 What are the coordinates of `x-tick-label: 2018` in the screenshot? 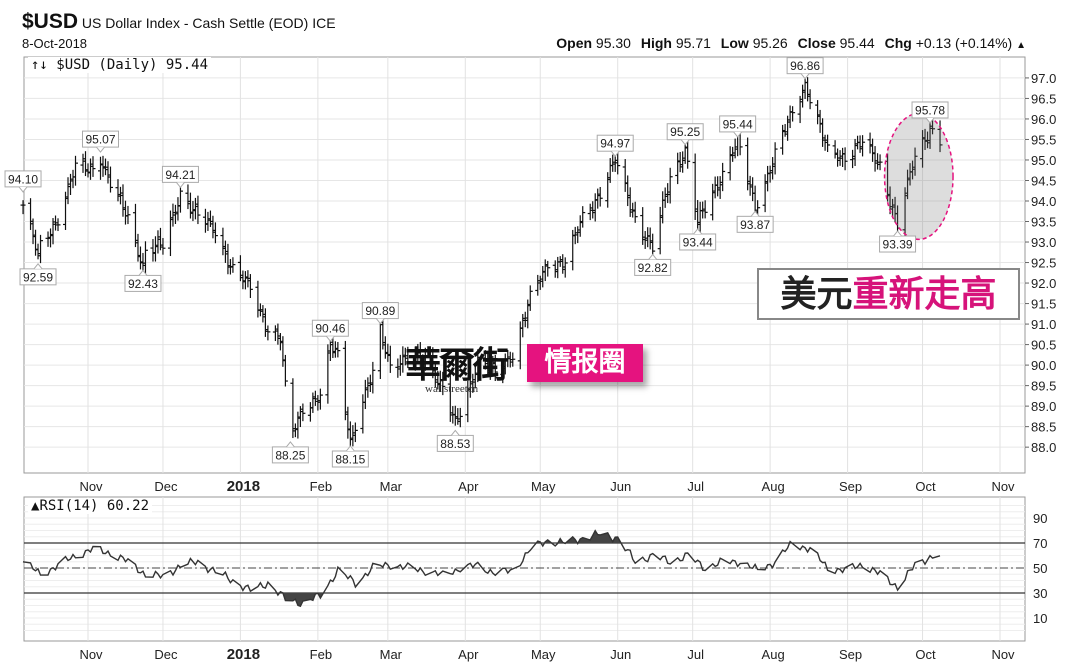 It's located at (243, 486).